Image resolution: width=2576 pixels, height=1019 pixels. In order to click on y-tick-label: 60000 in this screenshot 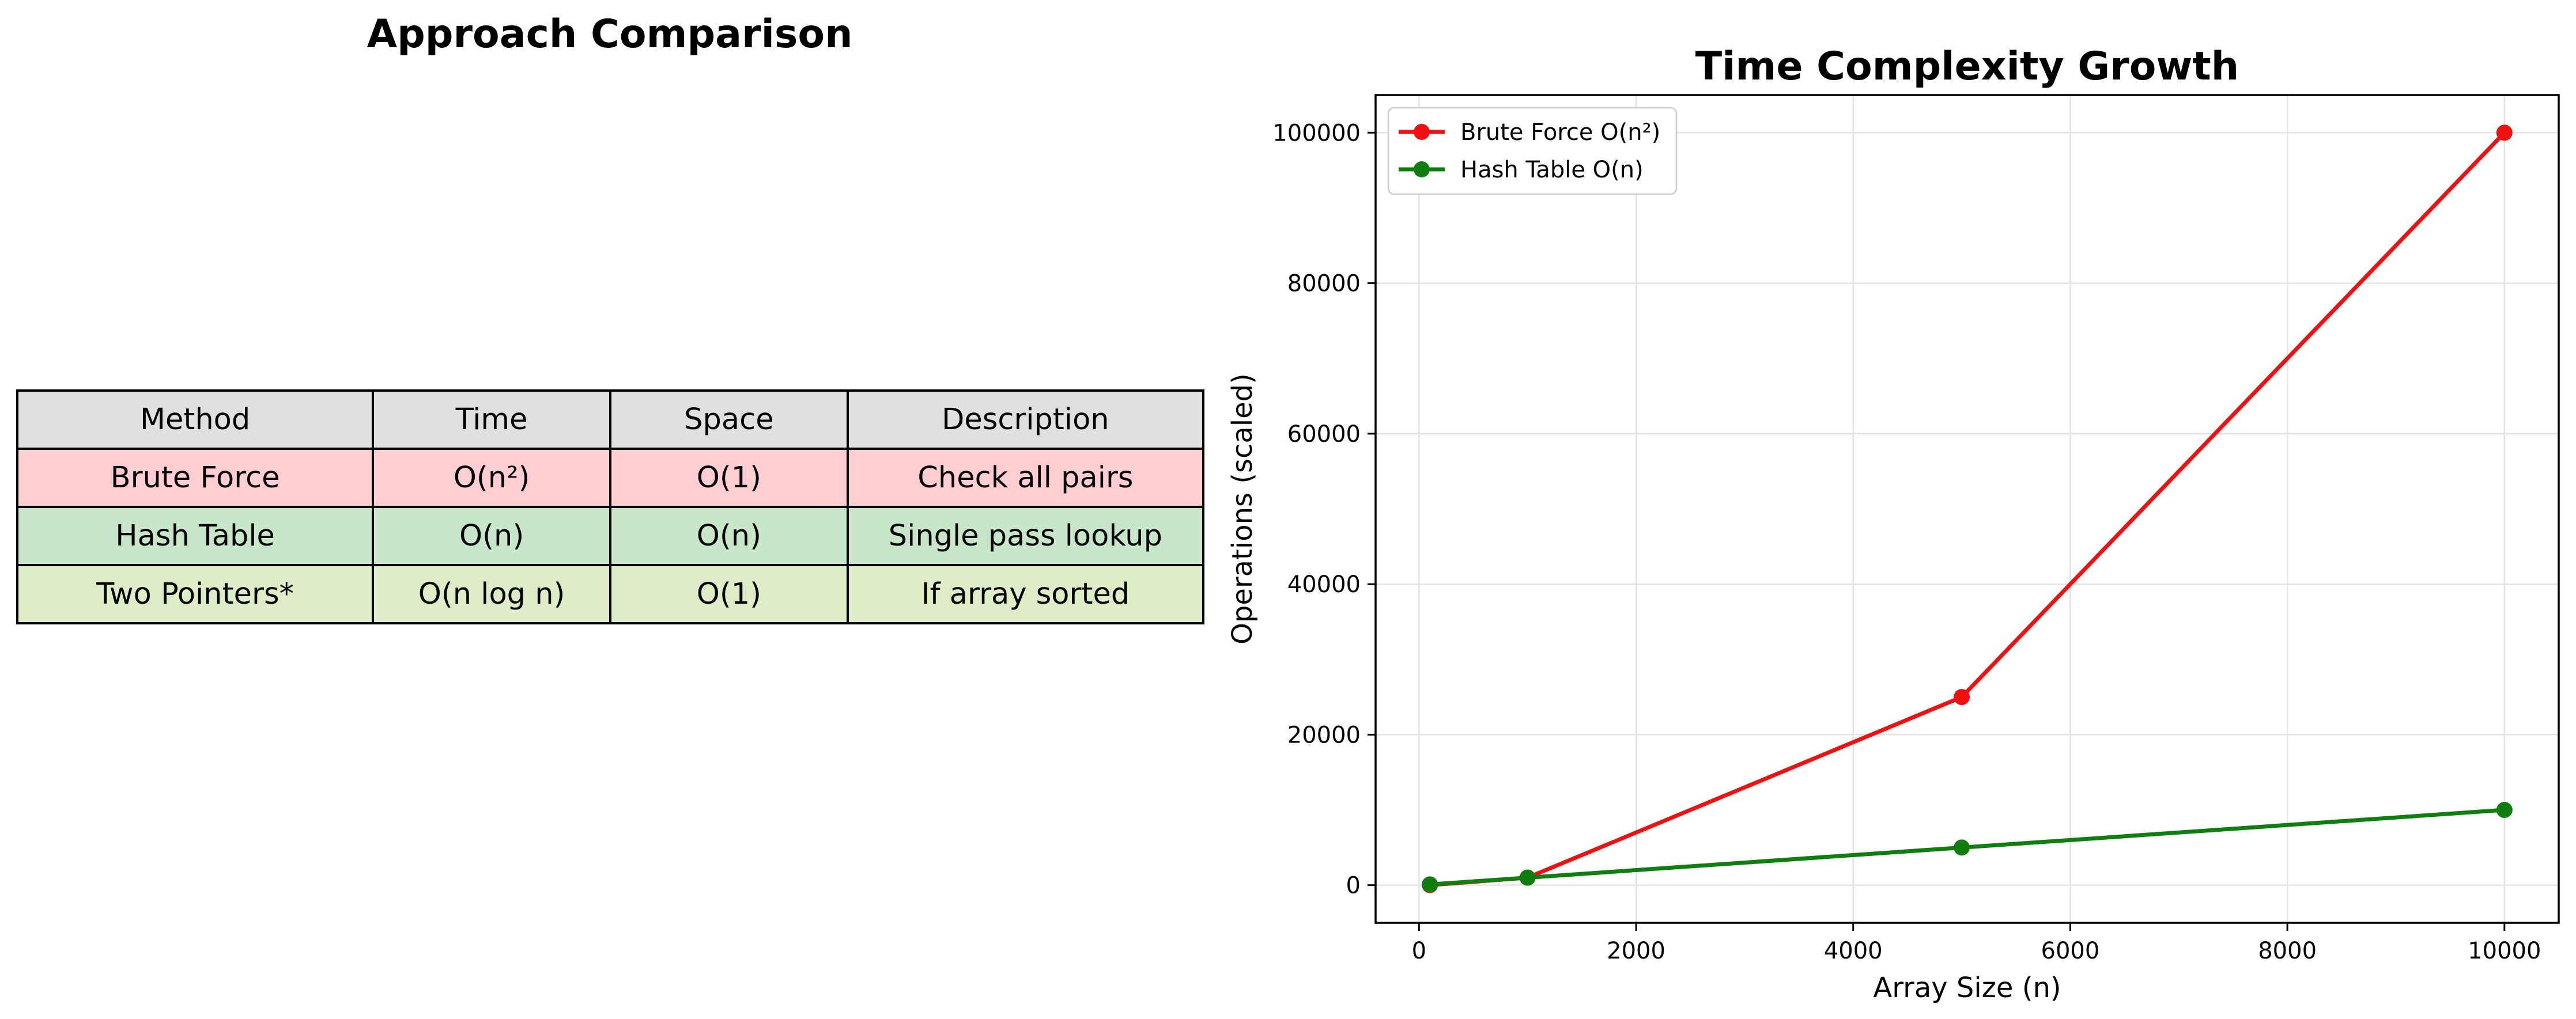, I will do `click(1324, 434)`.